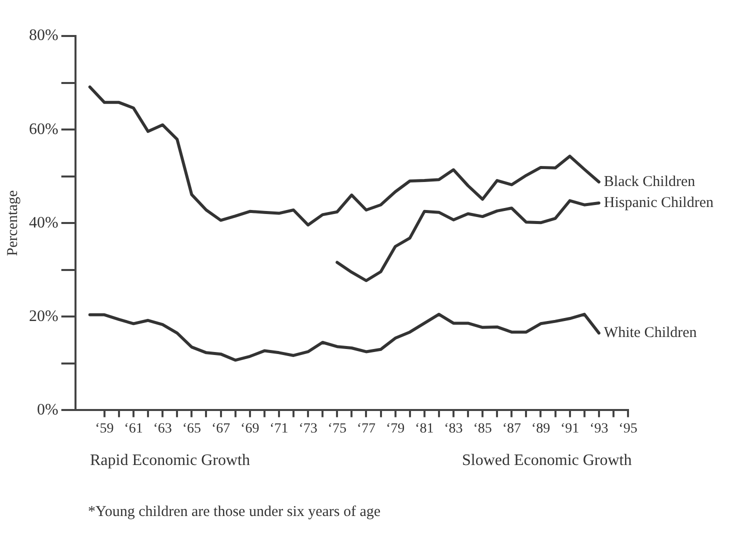 The image size is (735, 535). I want to click on y-axis-title: Percentage, so click(12, 223).